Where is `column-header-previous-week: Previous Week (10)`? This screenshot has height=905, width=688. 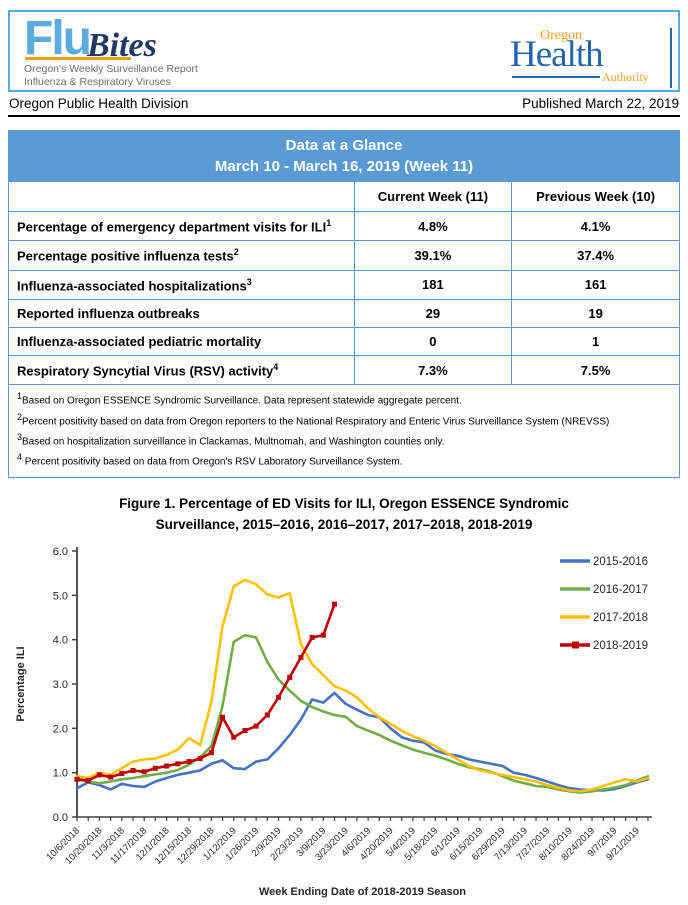 column-header-previous-week: Previous Week (10) is located at coordinates (595, 196).